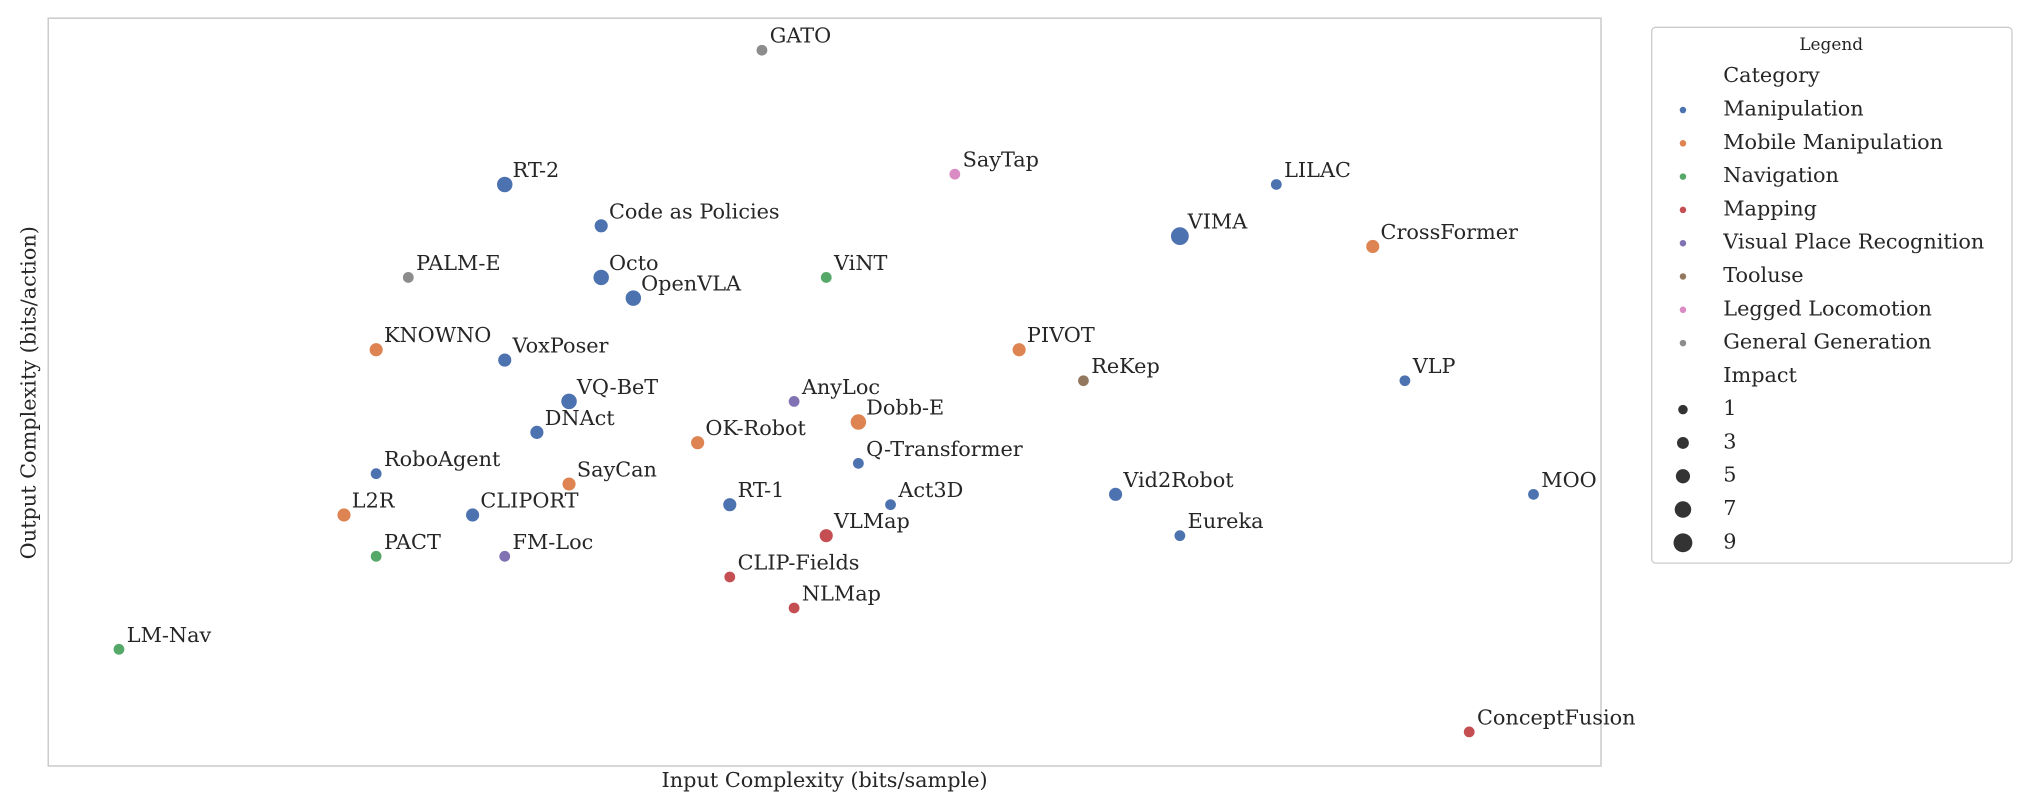  What do you see at coordinates (1853, 242) in the screenshot?
I see `legend-label: Visual Place Recognition` at bounding box center [1853, 242].